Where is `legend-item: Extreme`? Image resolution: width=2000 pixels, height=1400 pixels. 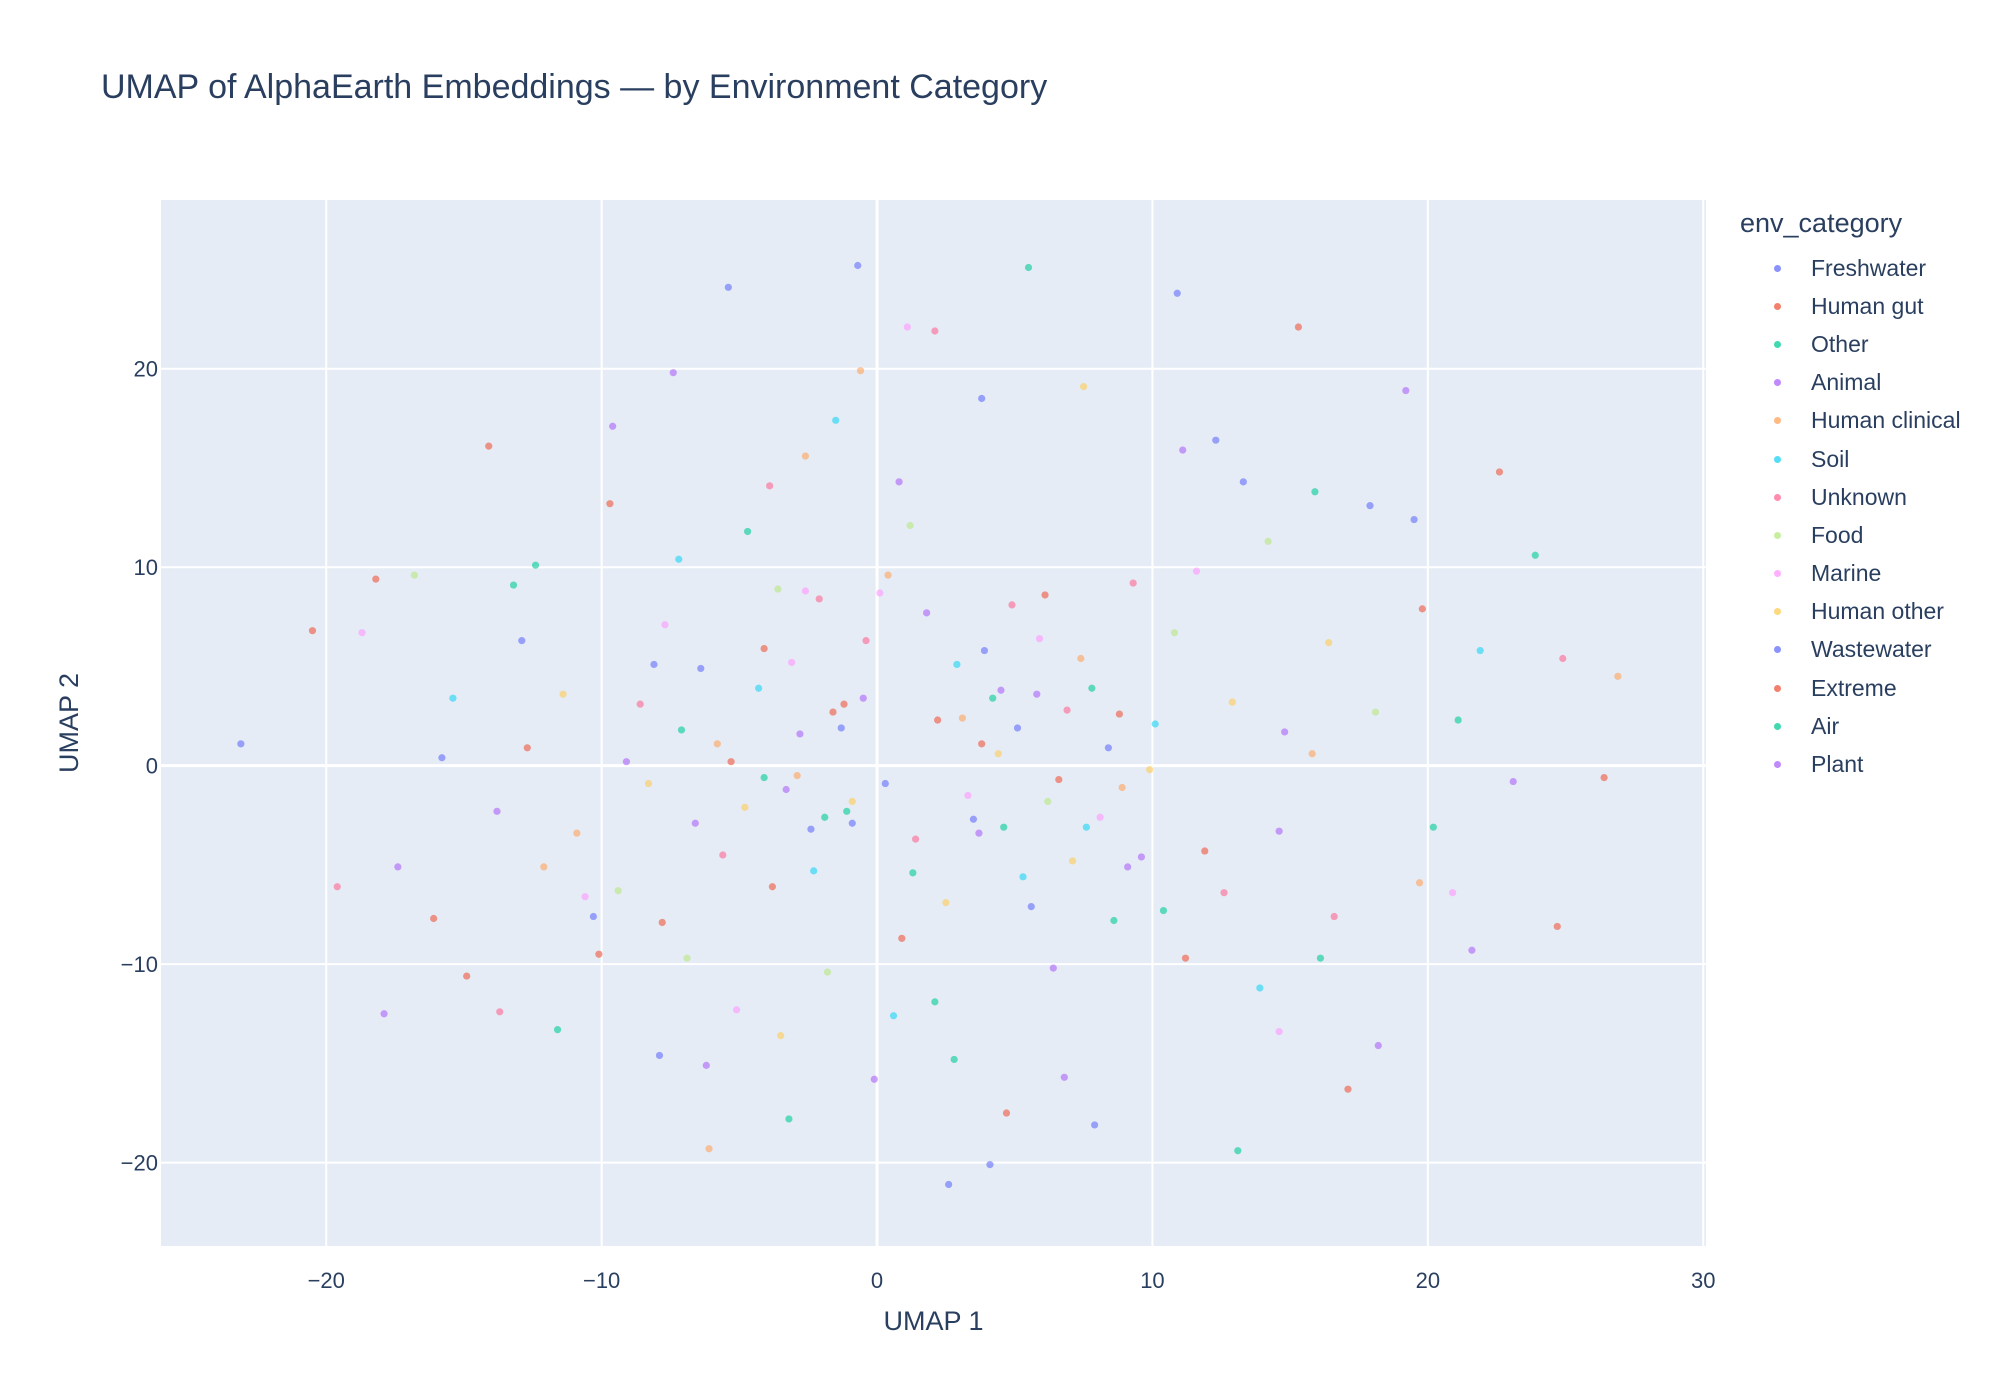 legend-item: Extreme is located at coordinates (1850, 688).